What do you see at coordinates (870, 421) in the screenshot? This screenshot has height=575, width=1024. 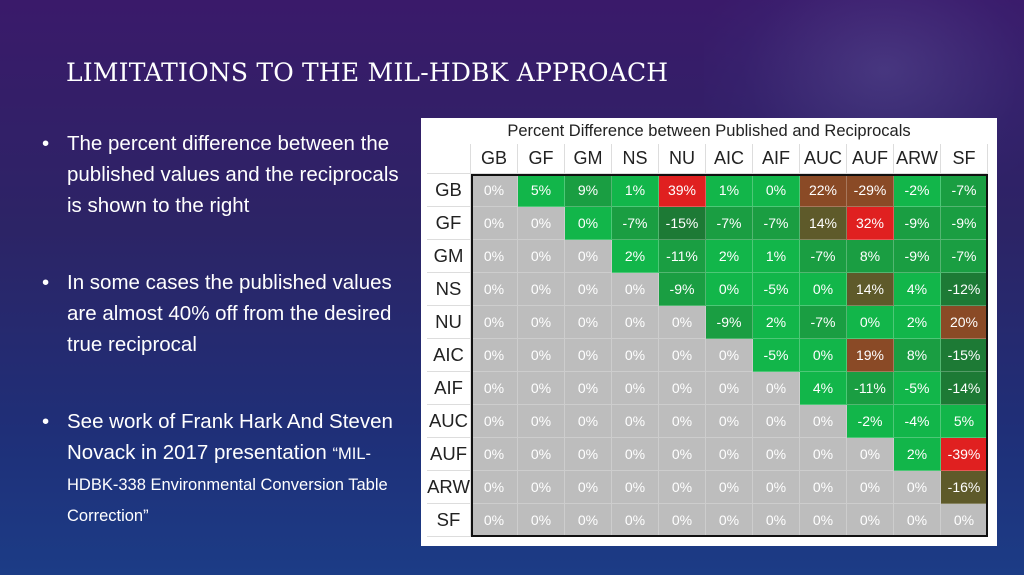 I see `table-cell: -2%` at bounding box center [870, 421].